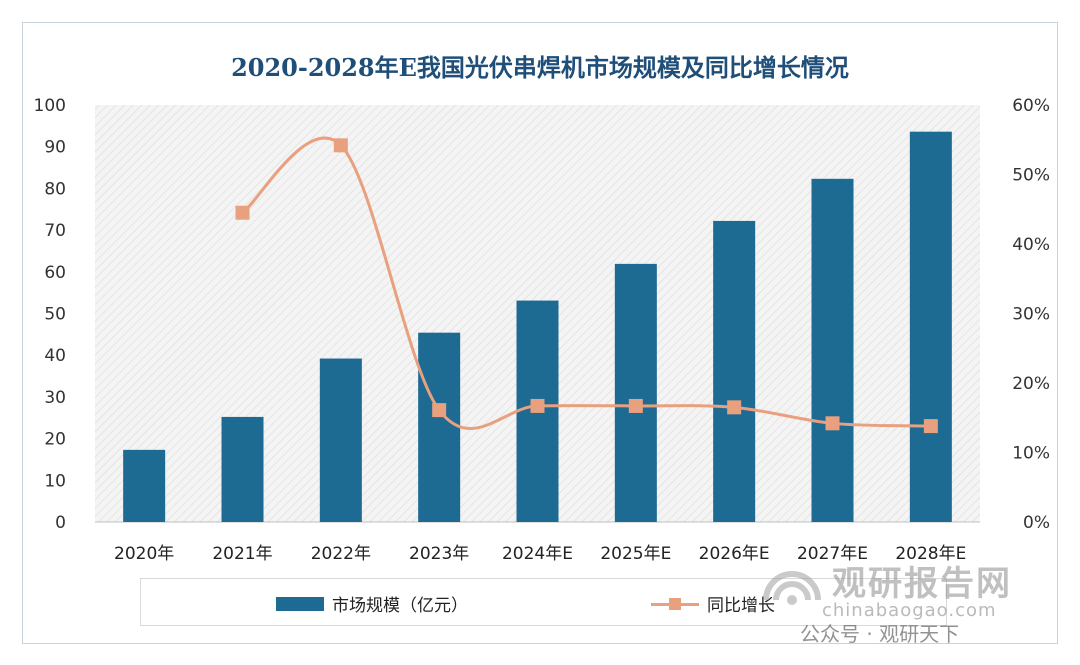 Image resolution: width=1080 pixels, height=665 pixels. What do you see at coordinates (400, 606) in the screenshot?
I see `legend-label-bar: 市场规模（亿元）` at bounding box center [400, 606].